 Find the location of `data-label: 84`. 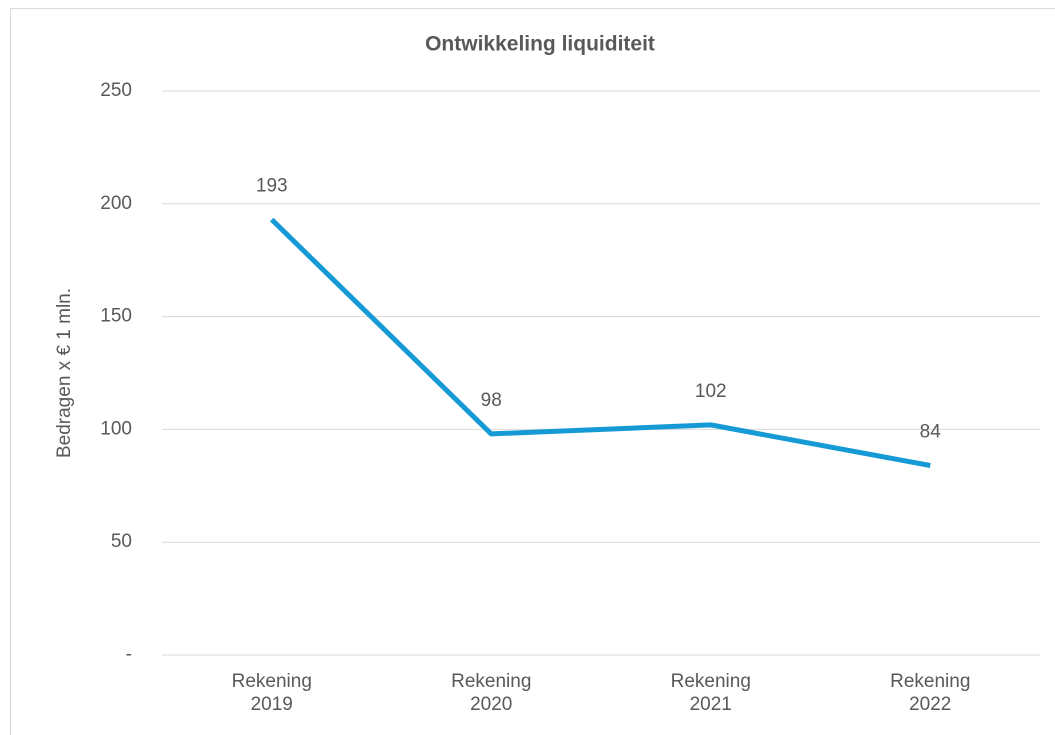

data-label: 84 is located at coordinates (931, 432).